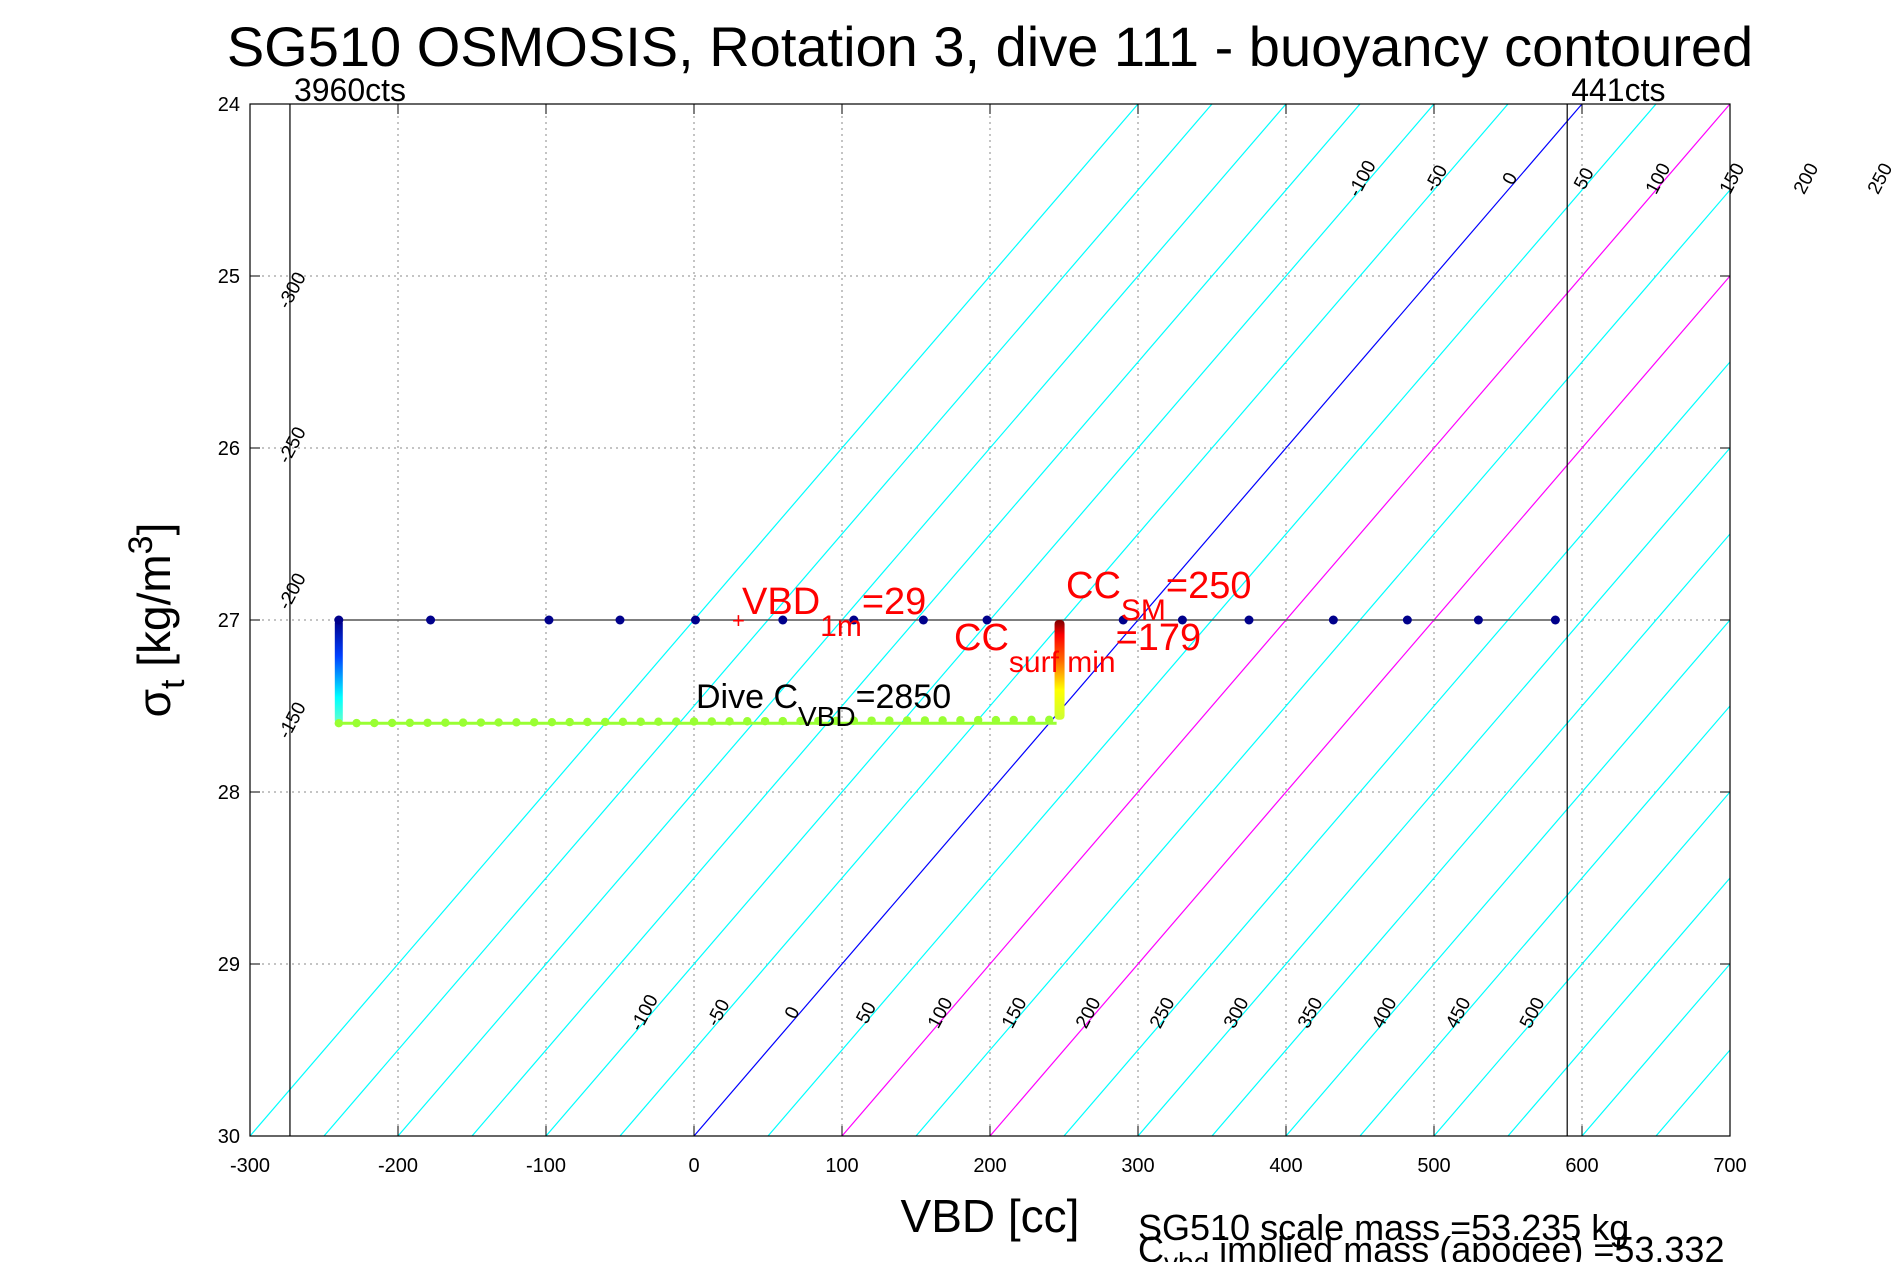  I want to click on contour-label-bottom: -100, so click(645, 1012).